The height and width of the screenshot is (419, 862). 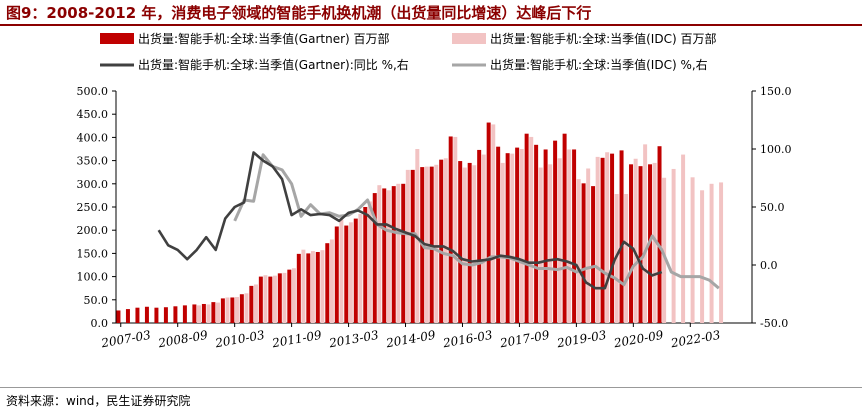 I want to click on footer-divider, so click(x=431, y=387).